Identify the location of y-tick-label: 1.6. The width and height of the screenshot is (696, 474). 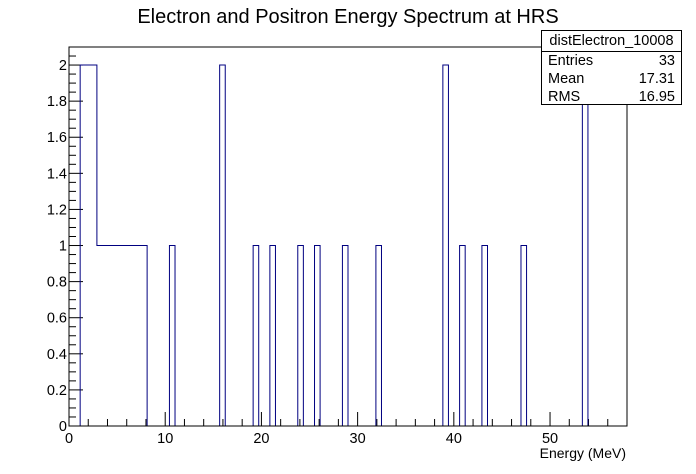
(57, 138).